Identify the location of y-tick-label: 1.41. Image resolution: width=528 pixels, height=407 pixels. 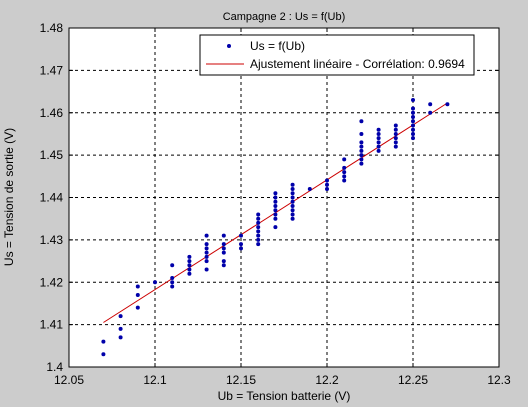
(52, 325).